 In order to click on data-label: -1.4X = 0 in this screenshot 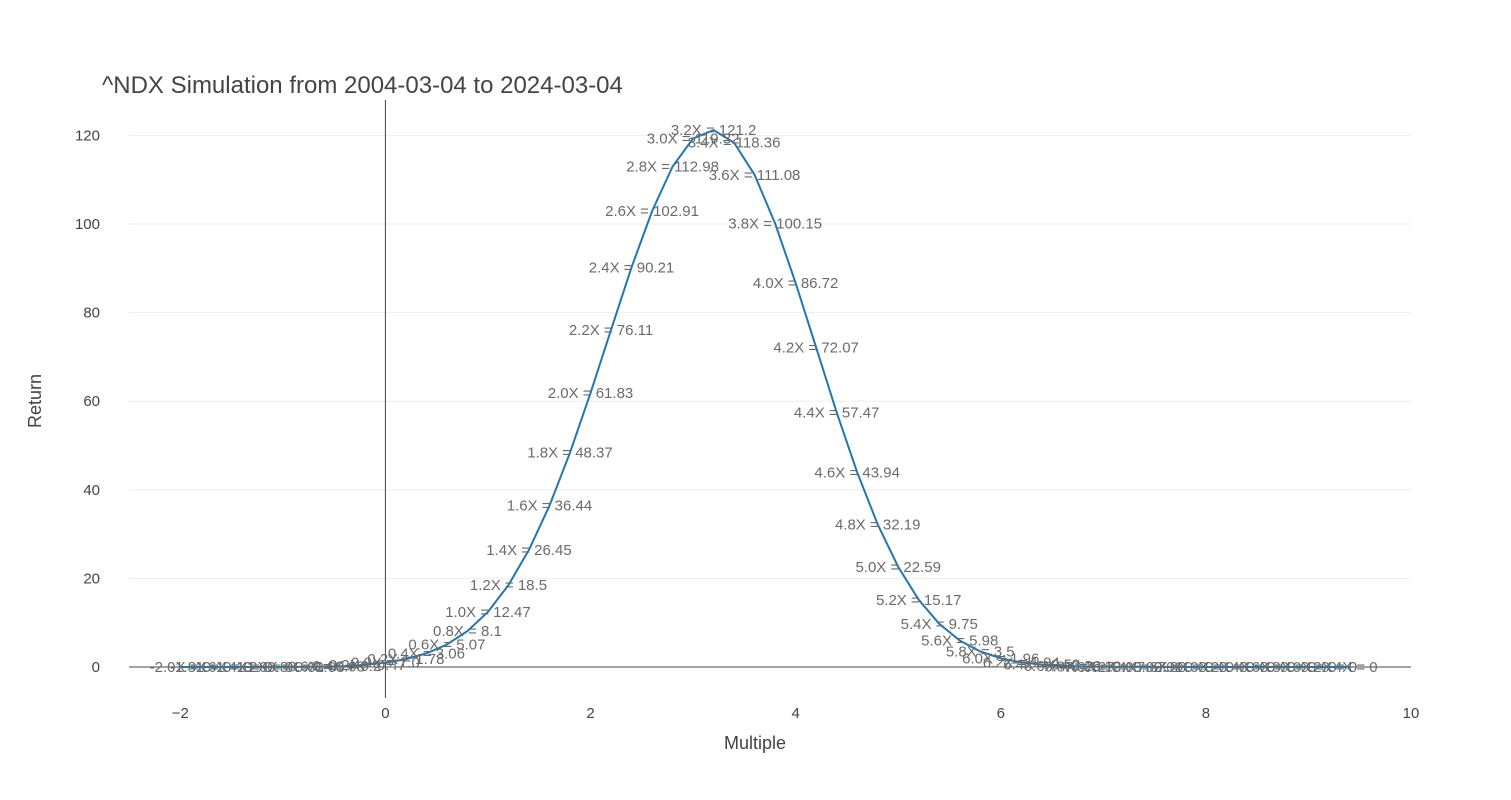, I will do `click(241, 667)`.